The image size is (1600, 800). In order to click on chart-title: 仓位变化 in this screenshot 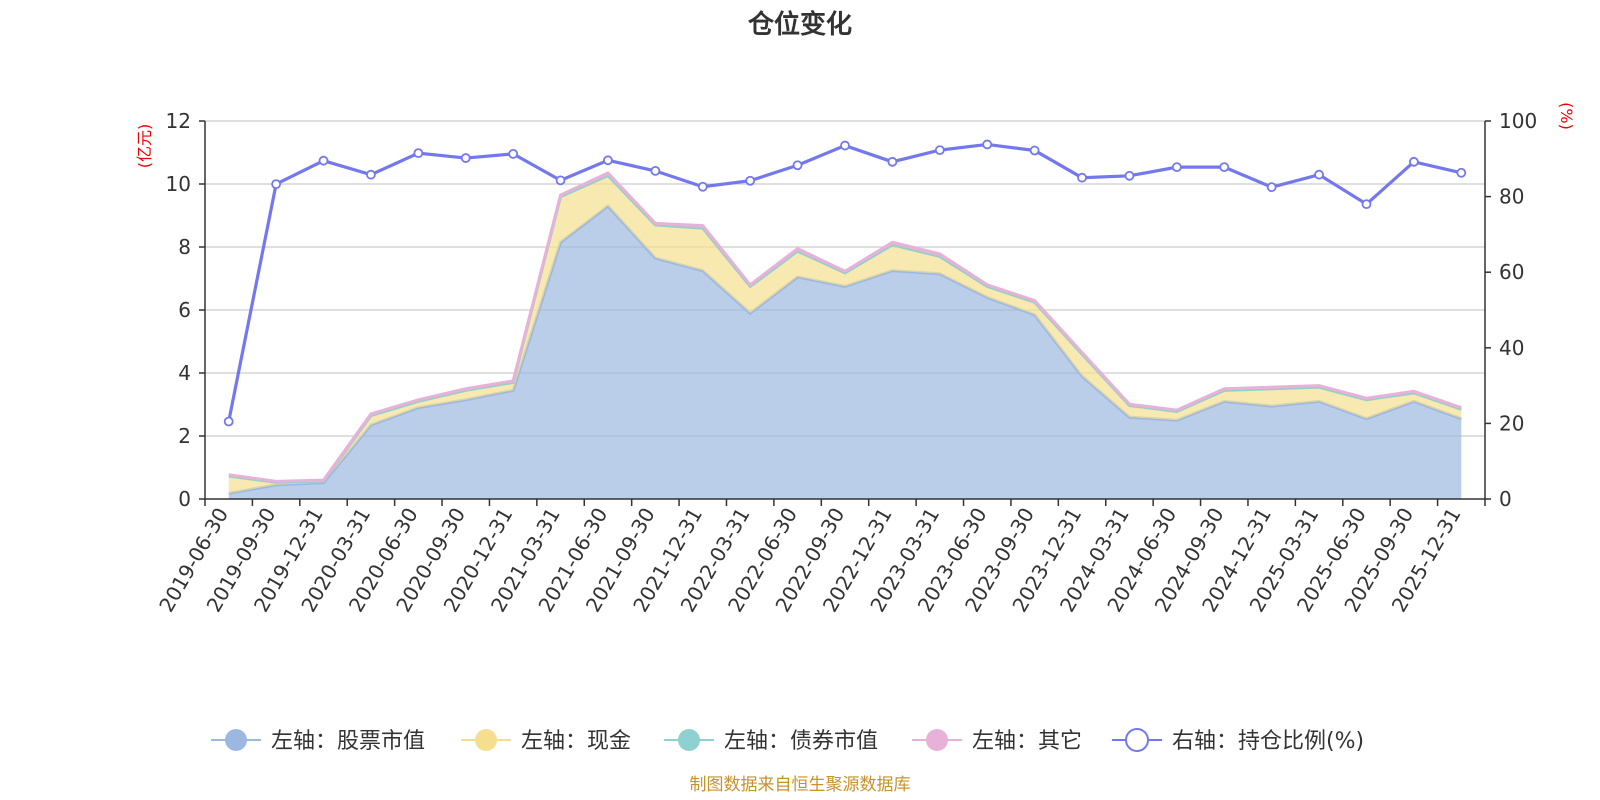, I will do `click(799, 24)`.